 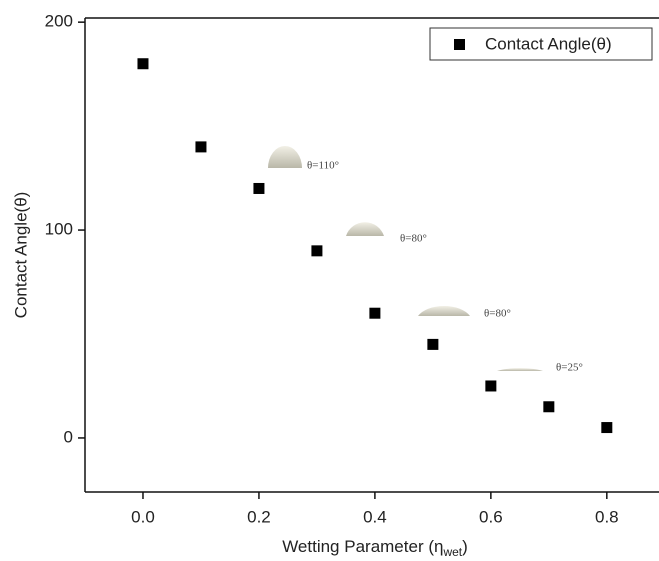 I want to click on annotation: θ=25°, so click(x=569, y=368).